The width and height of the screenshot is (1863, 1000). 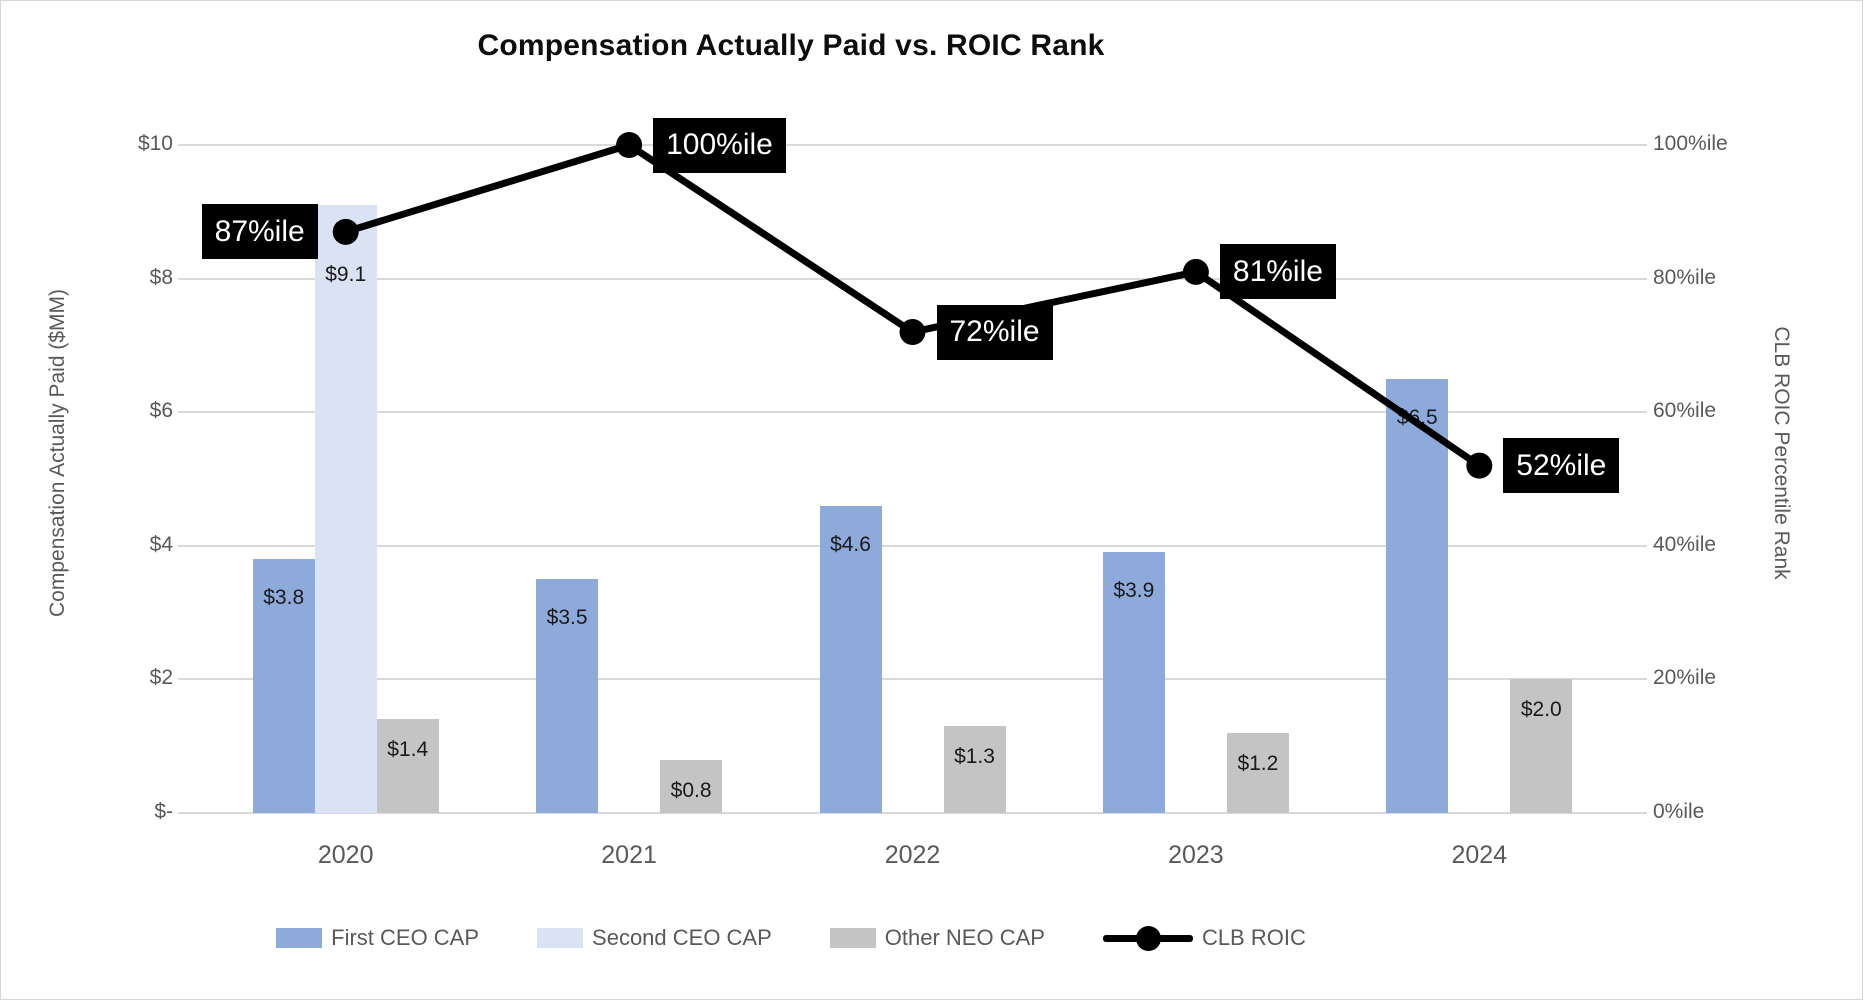 I want to click on y-axis-tick-label: $-, so click(x=163, y=811).